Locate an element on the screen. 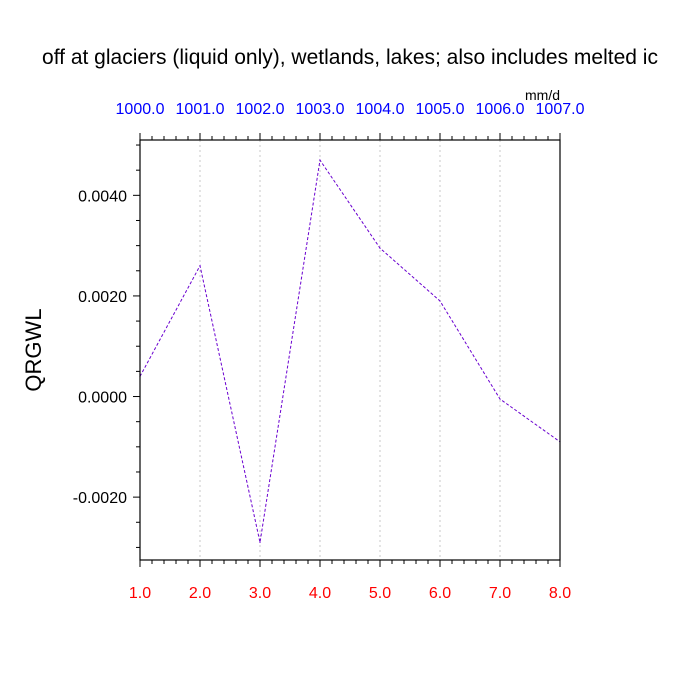 The image size is (700, 700). x-top-tick-label: 1007.0 is located at coordinates (560, 109).